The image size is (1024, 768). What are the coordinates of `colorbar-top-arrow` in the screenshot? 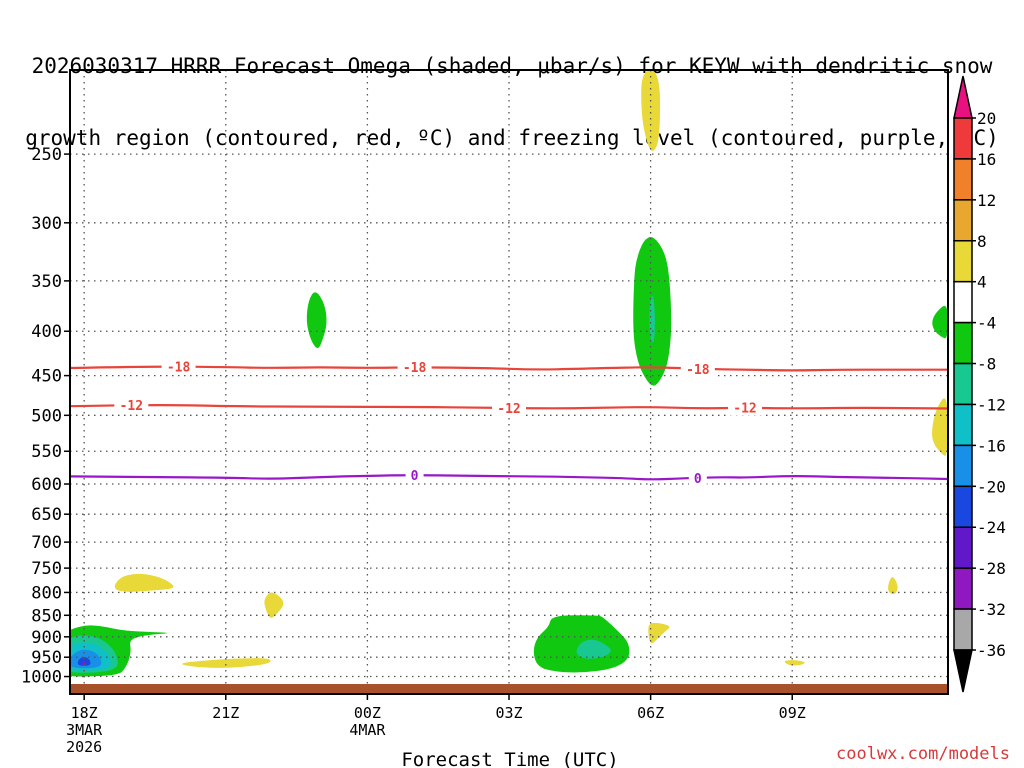 It's located at (963, 97).